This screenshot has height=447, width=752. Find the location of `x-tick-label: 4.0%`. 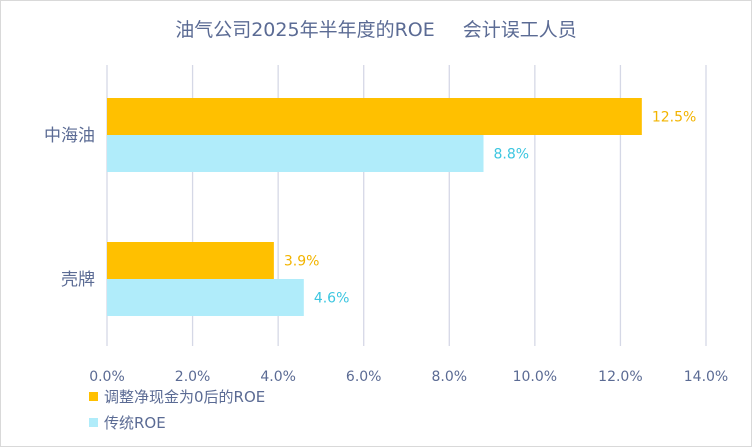

x-tick-label: 4.0% is located at coordinates (278, 377).